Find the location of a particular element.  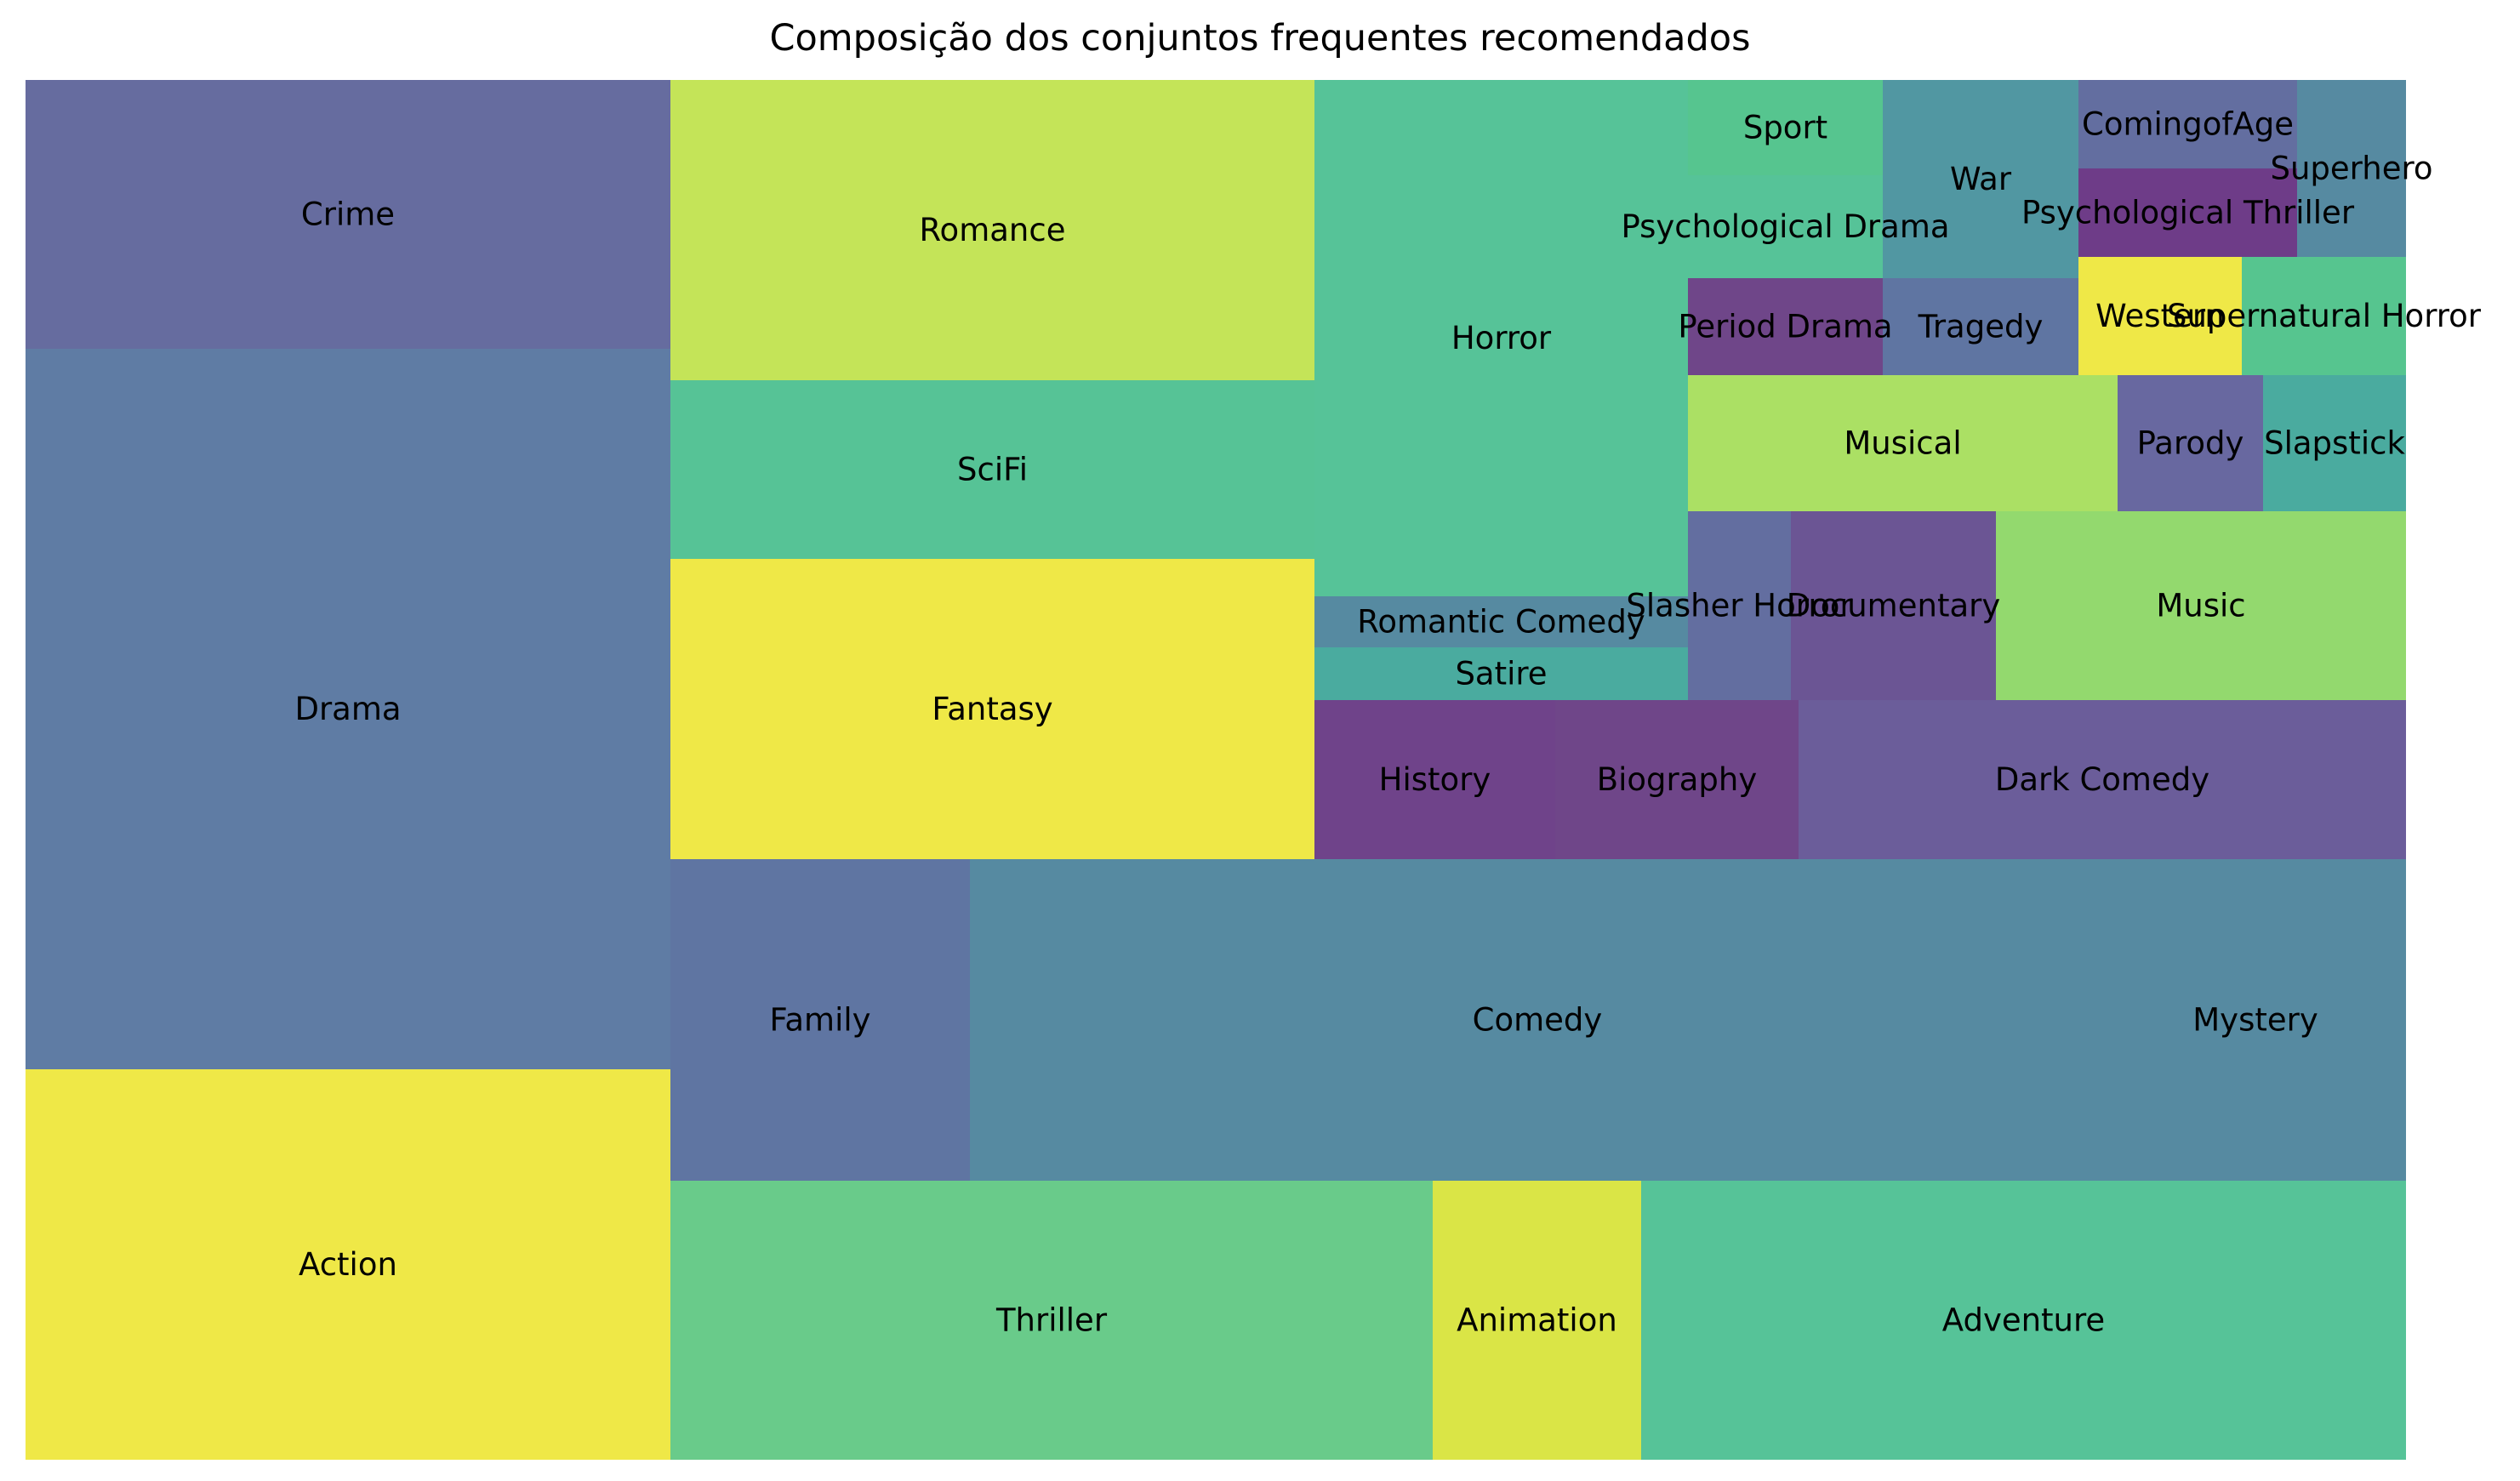

treemap-cell-fantasy is located at coordinates (992, 709).